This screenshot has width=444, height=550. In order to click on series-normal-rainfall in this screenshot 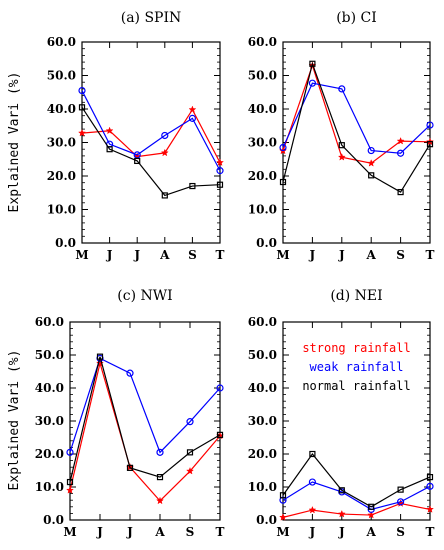, I will do `click(356, 480)`.